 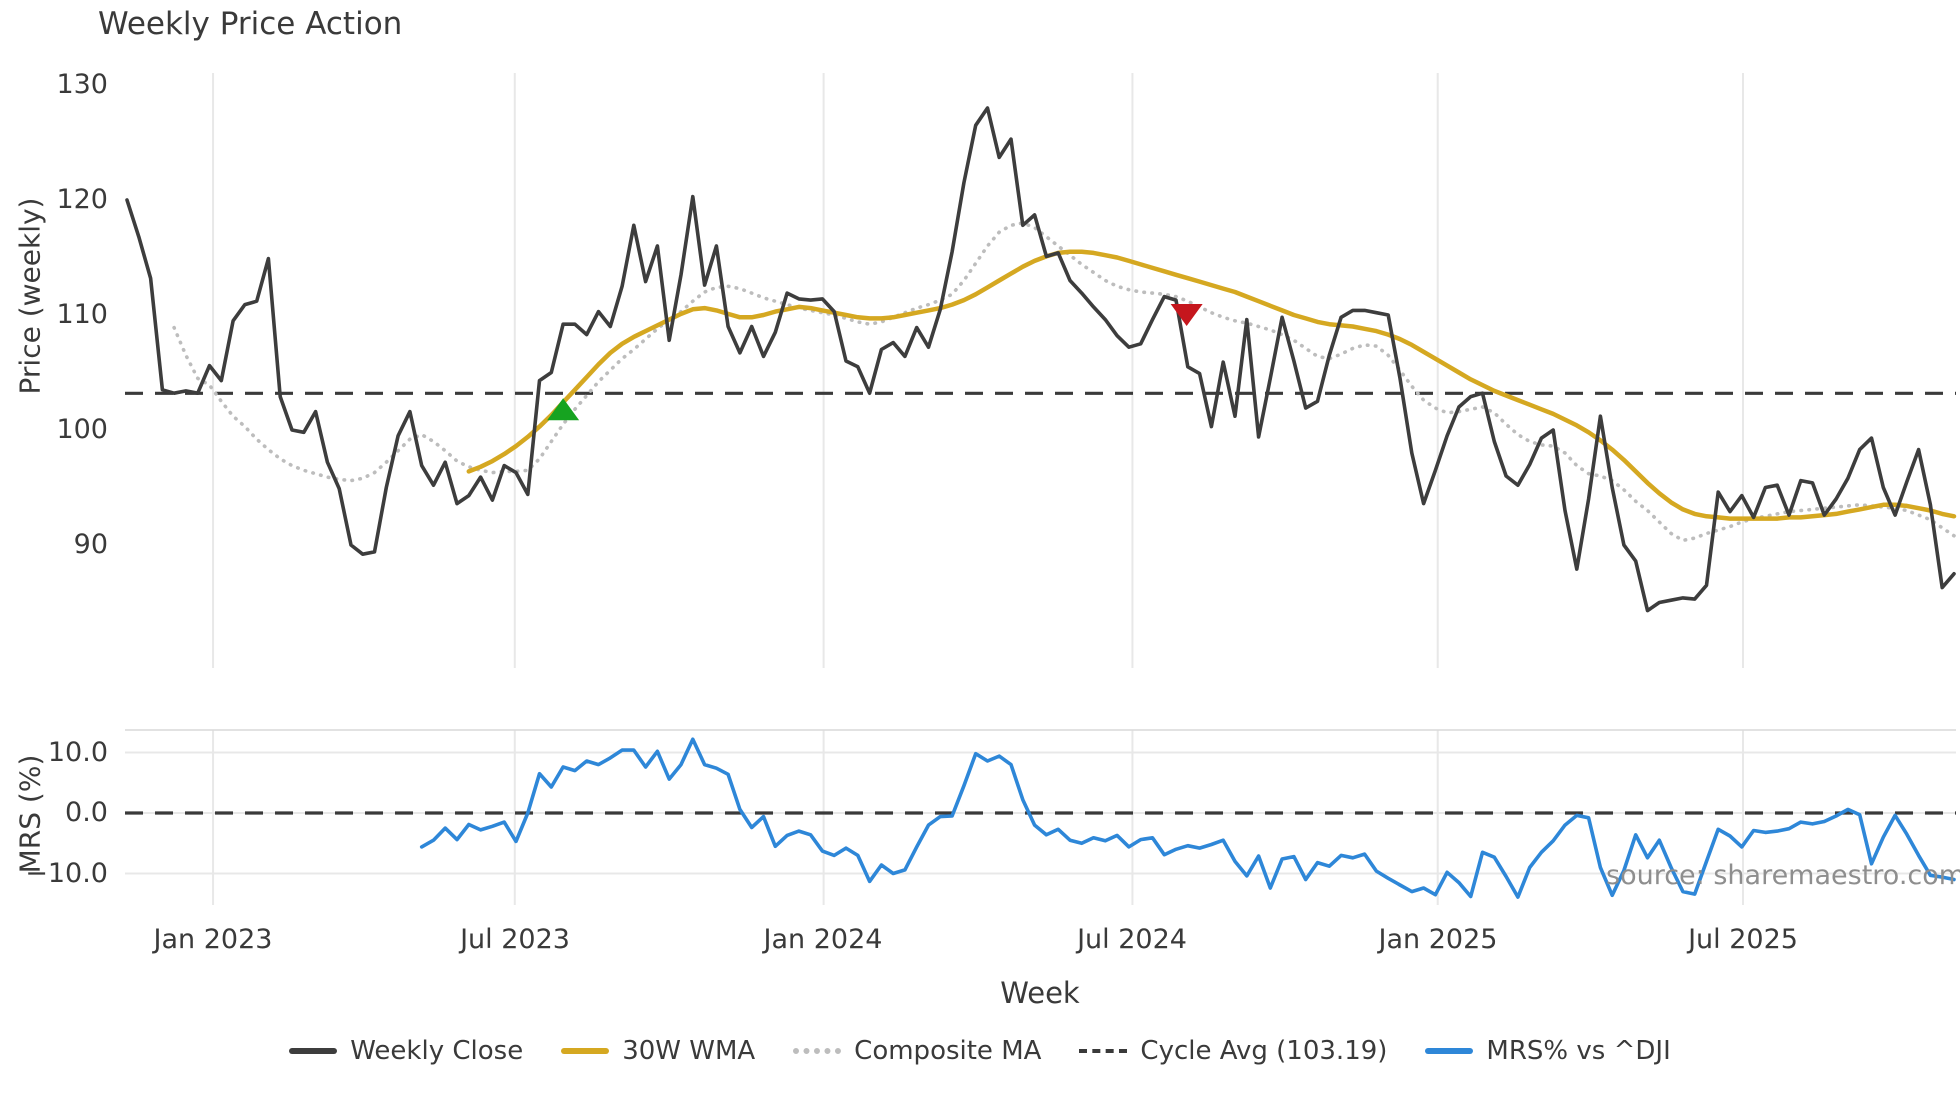 I want to click on sell-signal-marker, so click(x=1186, y=315).